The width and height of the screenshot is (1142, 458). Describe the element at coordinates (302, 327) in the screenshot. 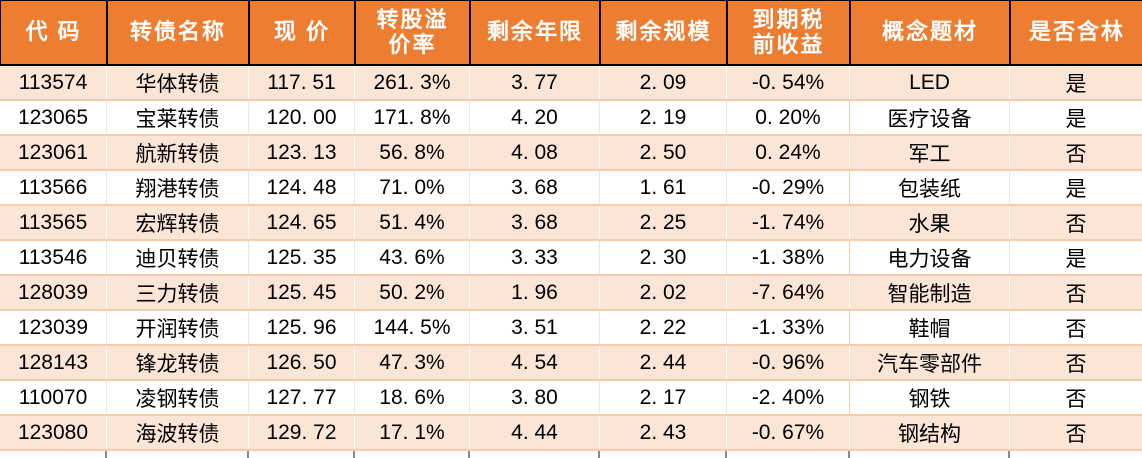

I see `cell-price: 125. 96` at that location.